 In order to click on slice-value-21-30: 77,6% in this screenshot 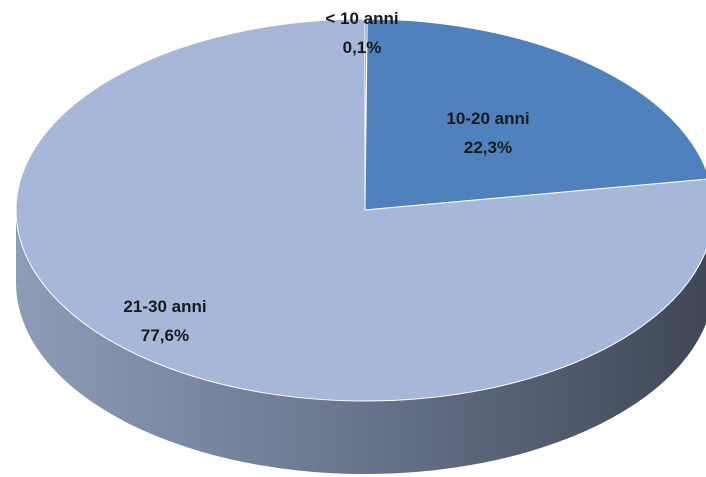, I will do `click(165, 335)`.